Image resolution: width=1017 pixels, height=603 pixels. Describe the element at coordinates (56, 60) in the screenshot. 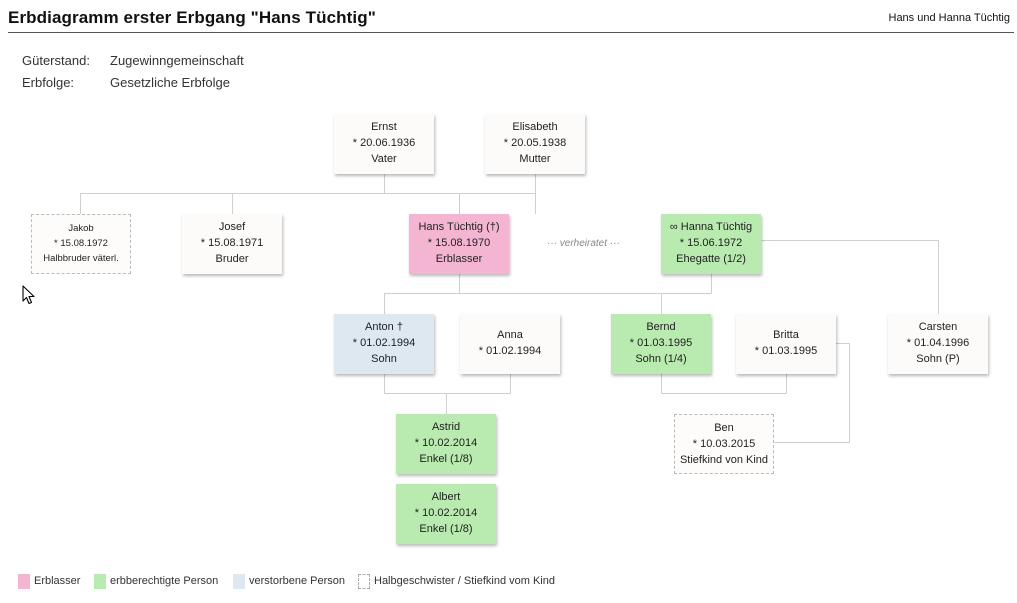

I see `gueterstand-label: Güterstand:` at that location.